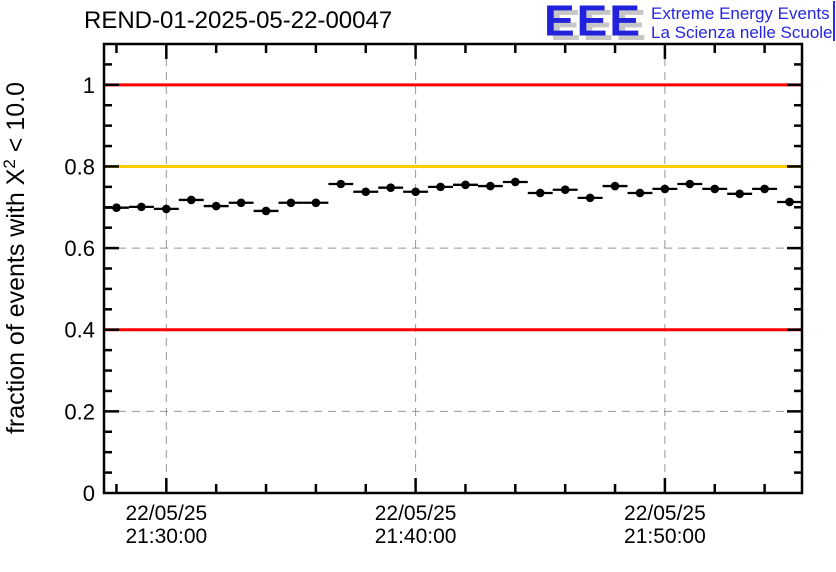 Image resolution: width=836 pixels, height=572 pixels. Describe the element at coordinates (834, 21) in the screenshot. I see `eee-logo-right-border` at that location.